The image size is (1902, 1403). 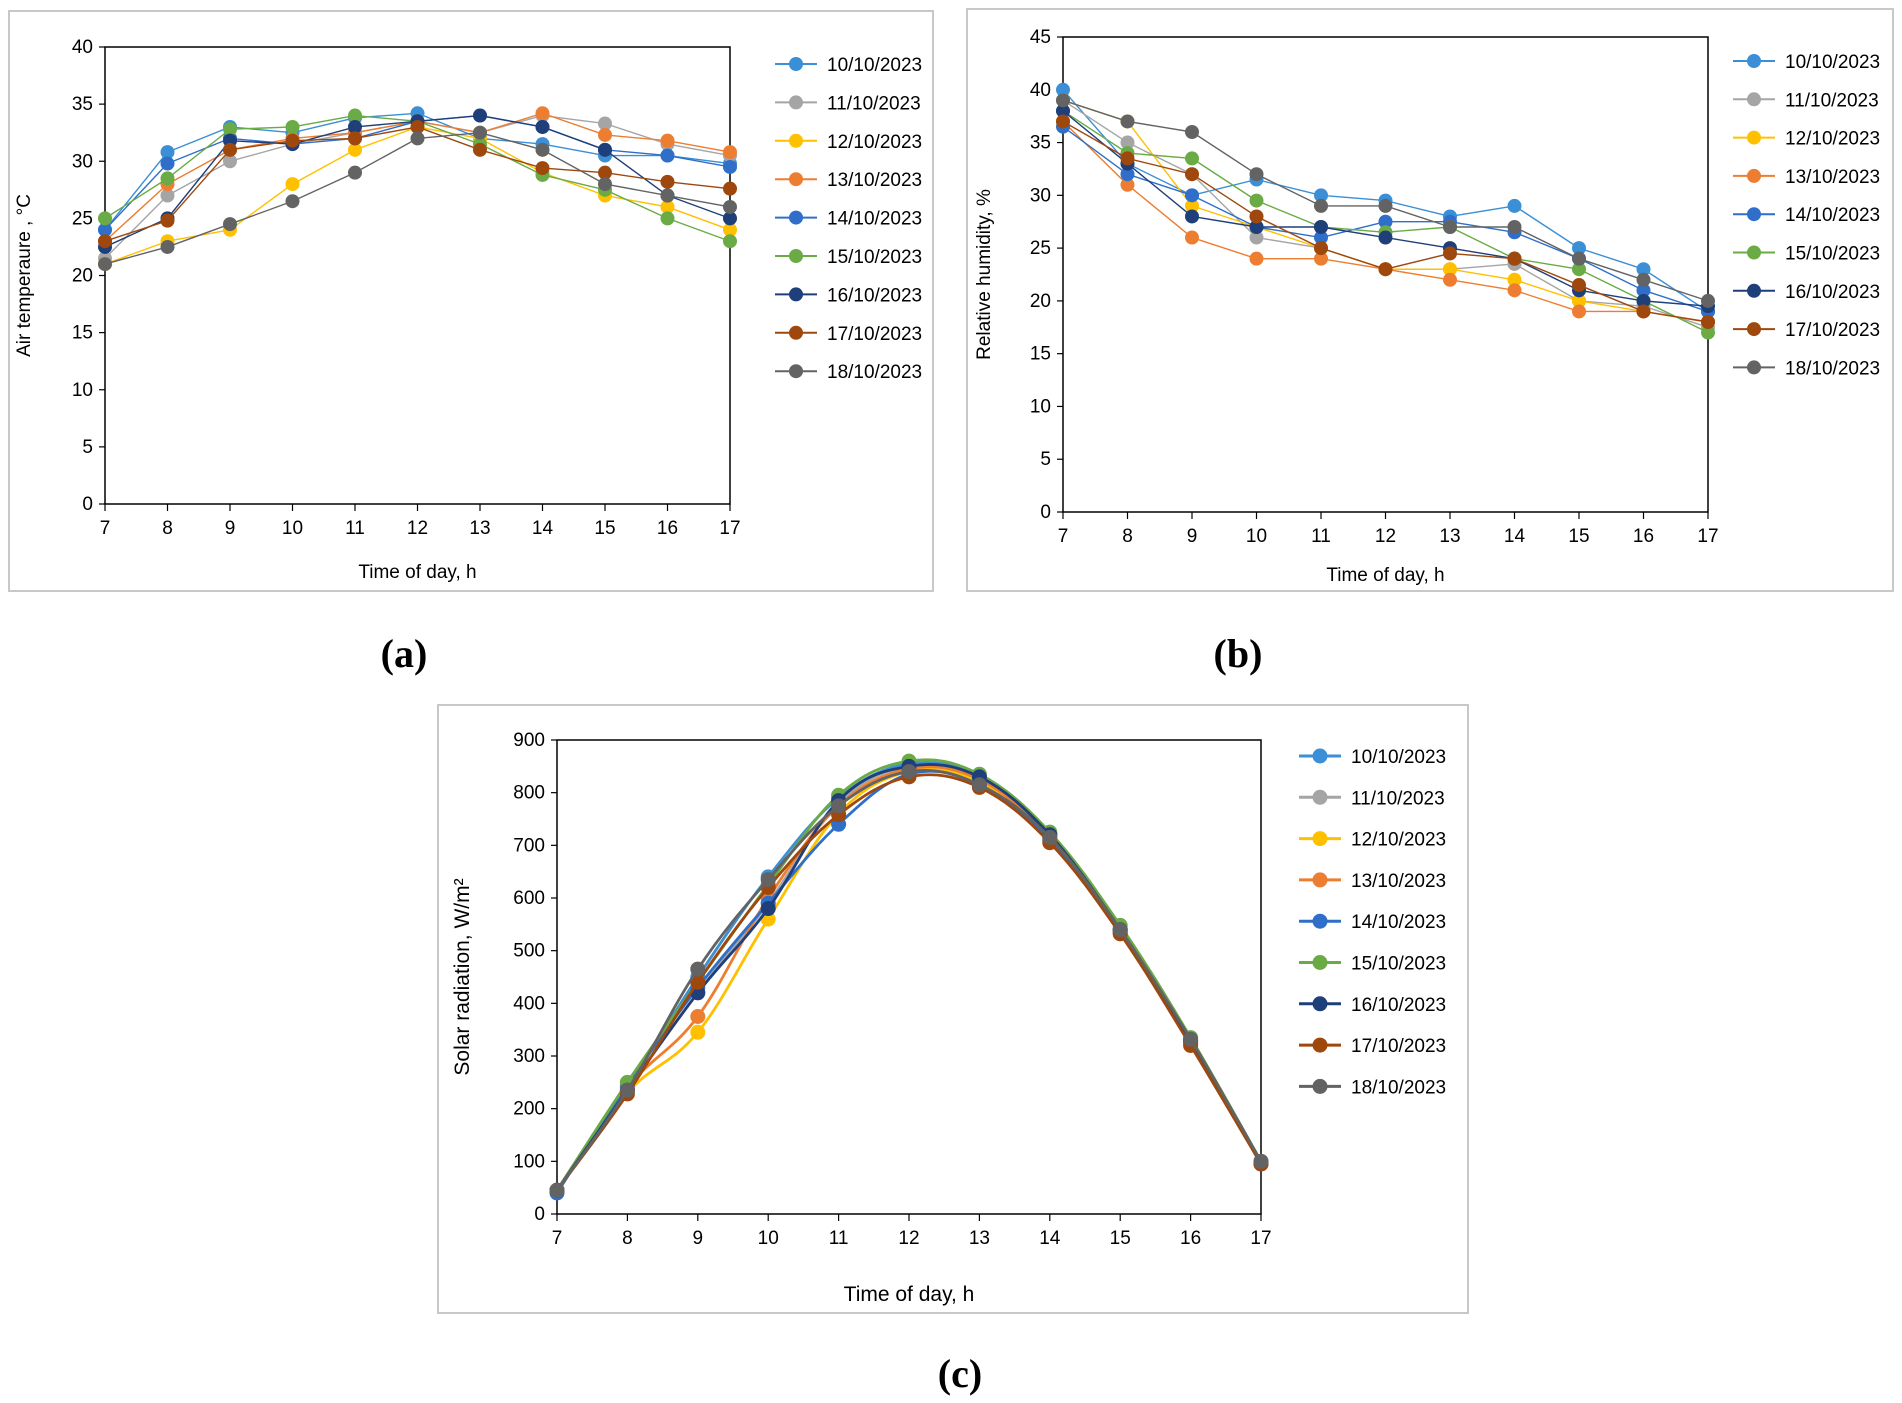 I want to click on x-tick-label: 17, so click(x=1260, y=1238).